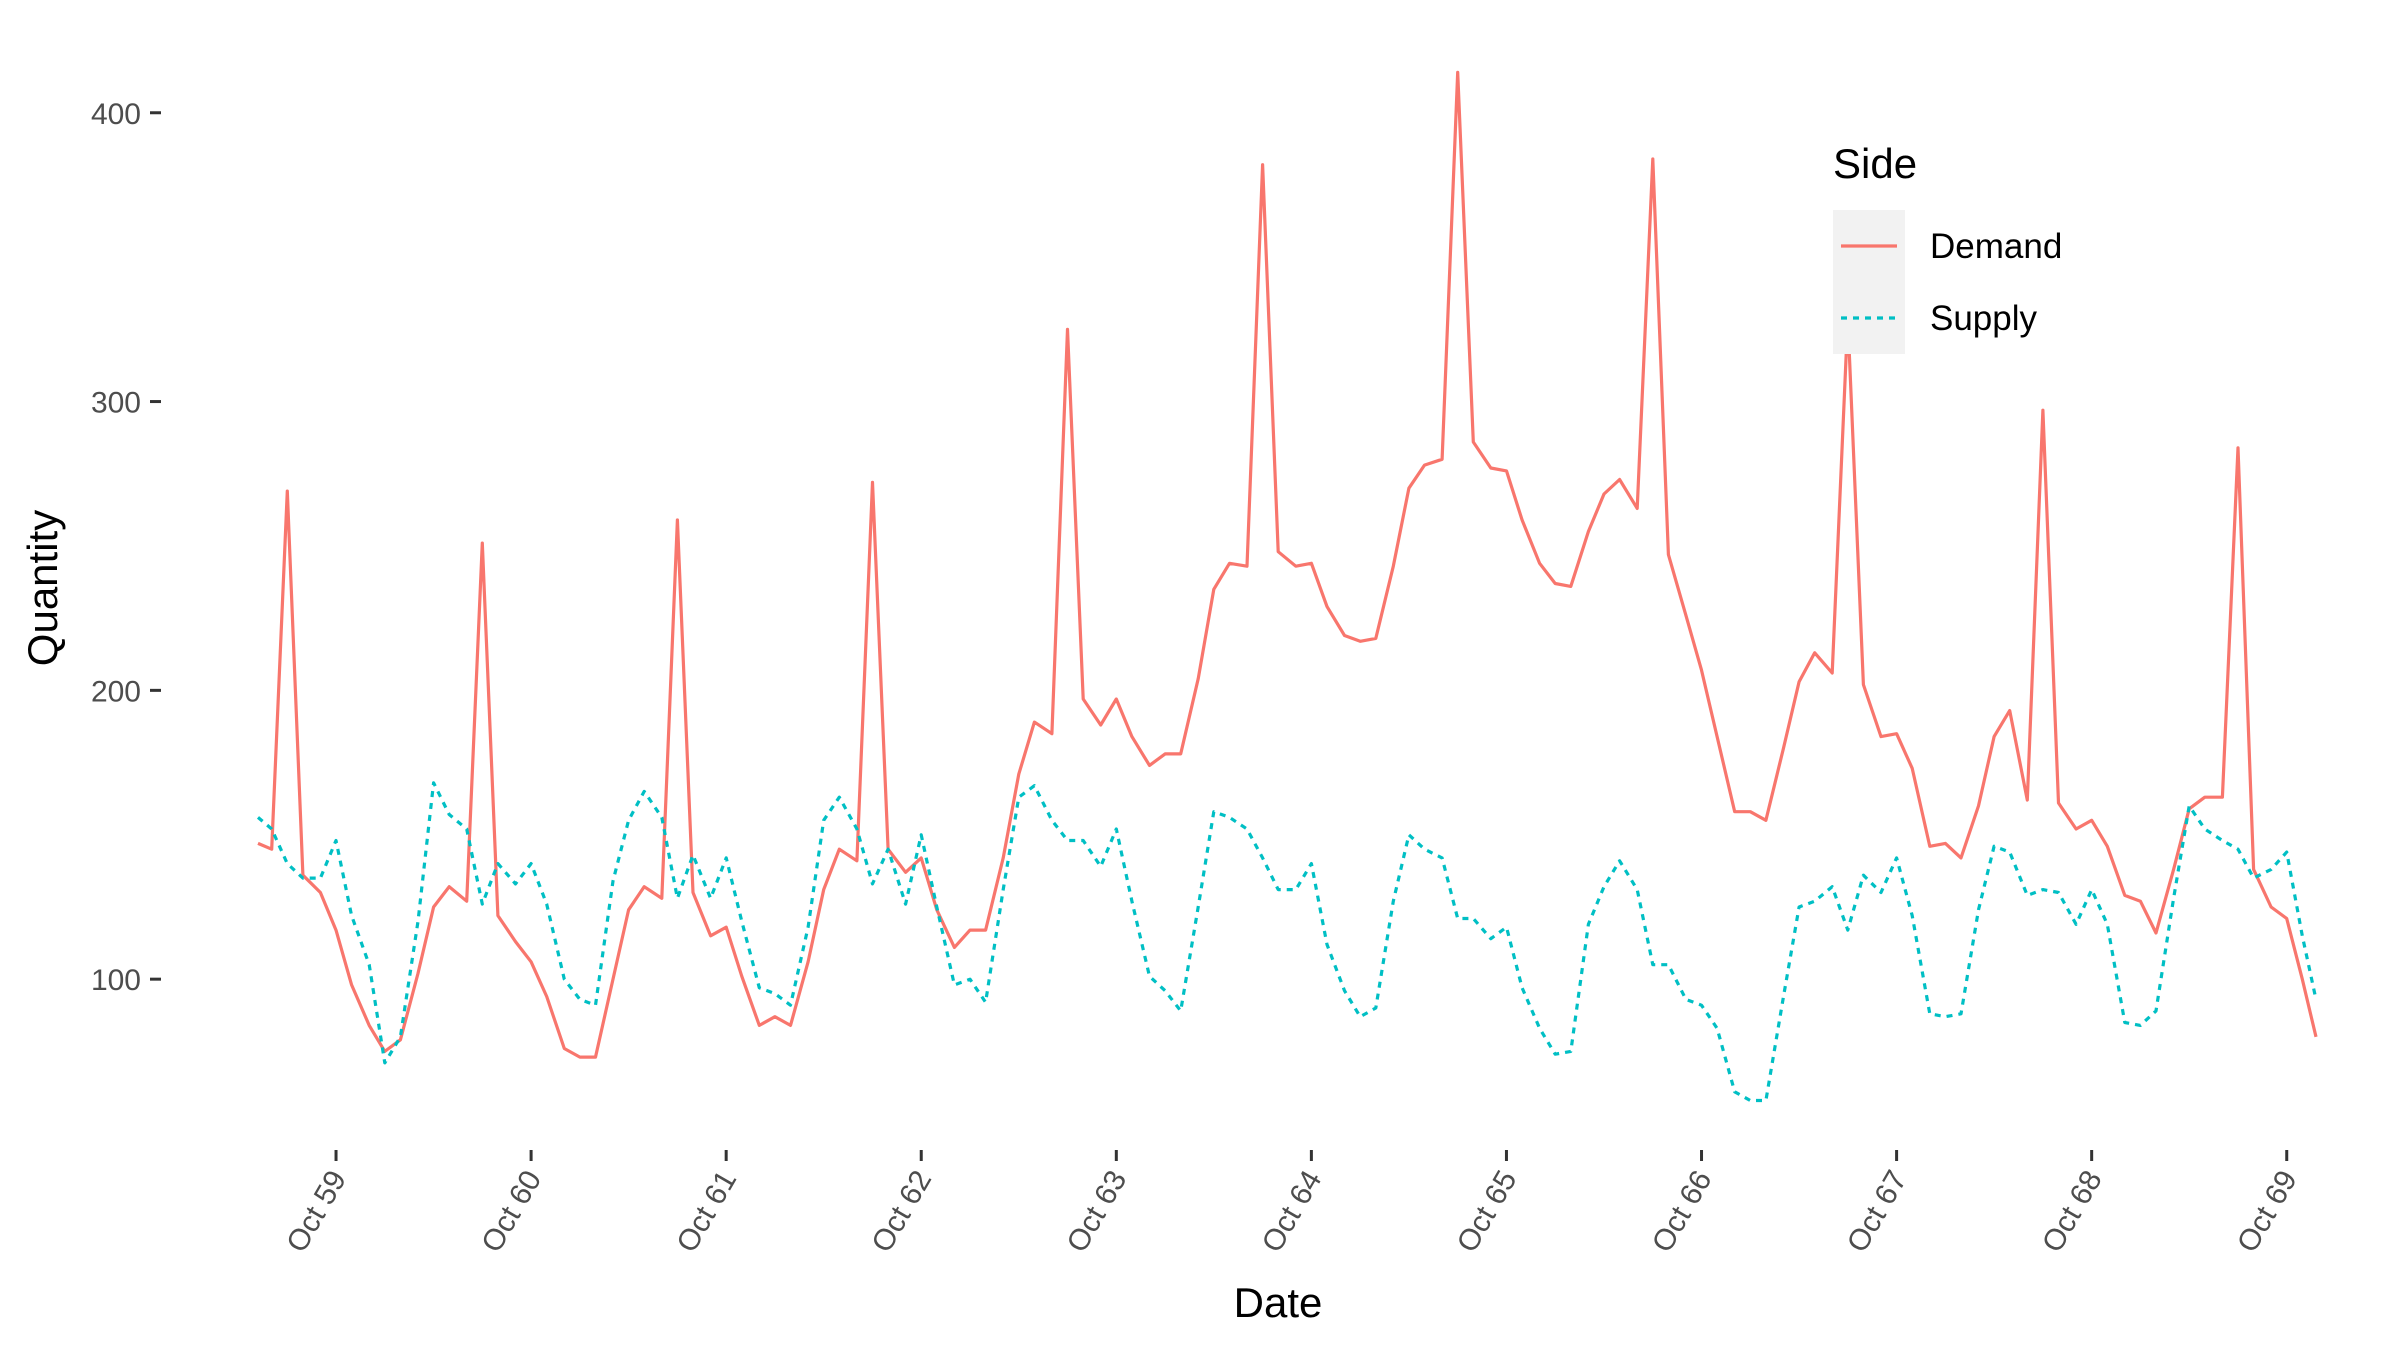 This screenshot has height=1350, width=2400. What do you see at coordinates (116, 980) in the screenshot?
I see `y-tick-label: 100` at bounding box center [116, 980].